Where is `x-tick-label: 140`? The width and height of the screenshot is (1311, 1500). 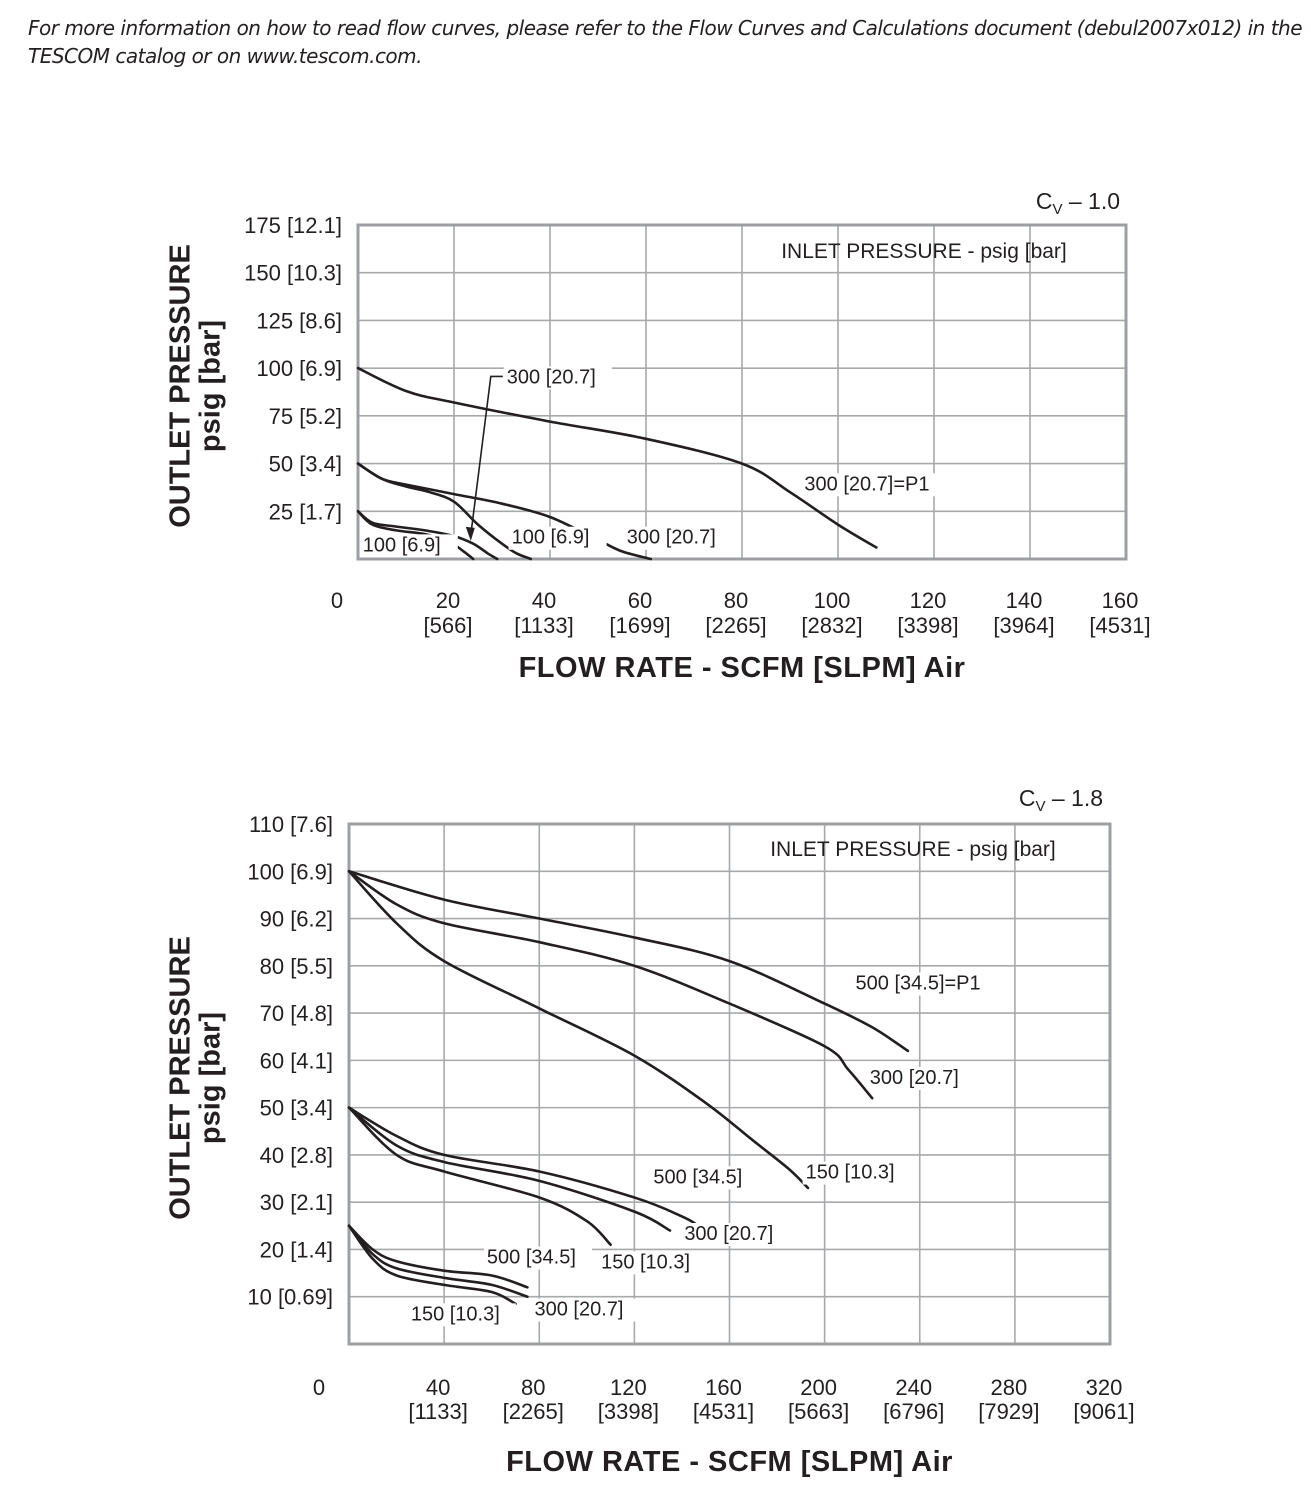
x-tick-label: 140 is located at coordinates (1024, 600).